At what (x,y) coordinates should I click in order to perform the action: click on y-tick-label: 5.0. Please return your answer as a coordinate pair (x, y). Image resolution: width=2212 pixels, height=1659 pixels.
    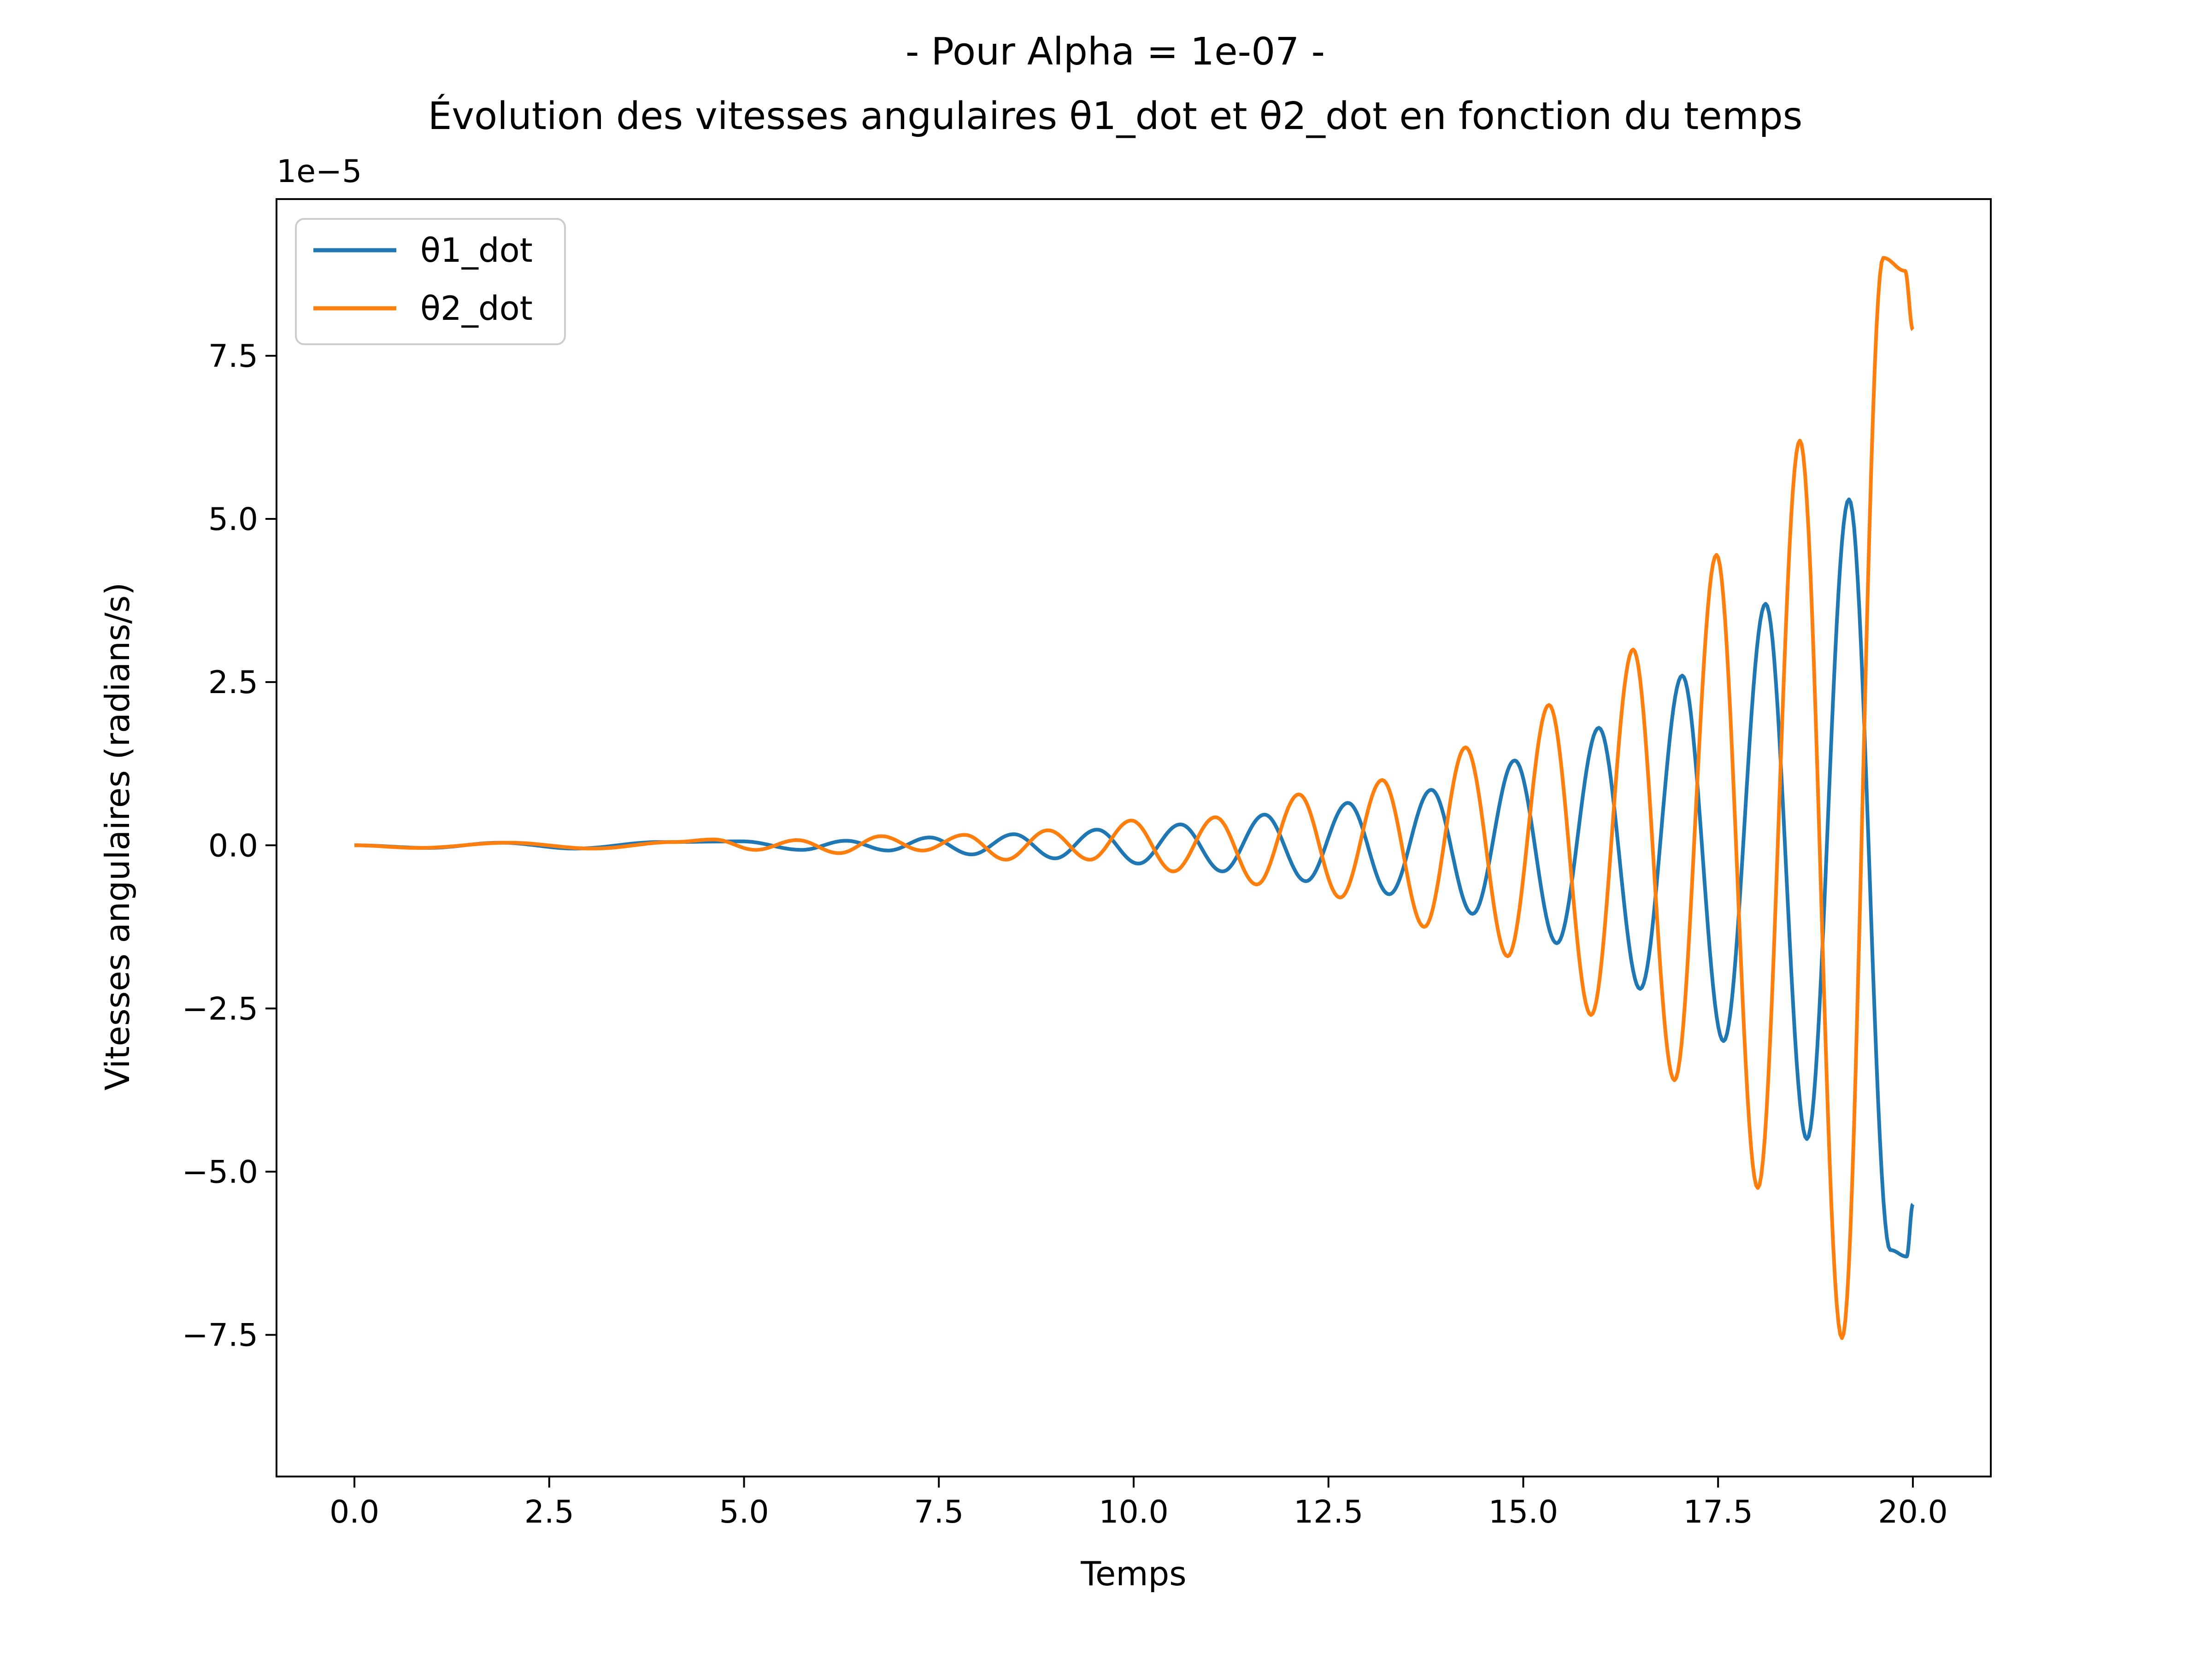
    Looking at the image, I should click on (233, 519).